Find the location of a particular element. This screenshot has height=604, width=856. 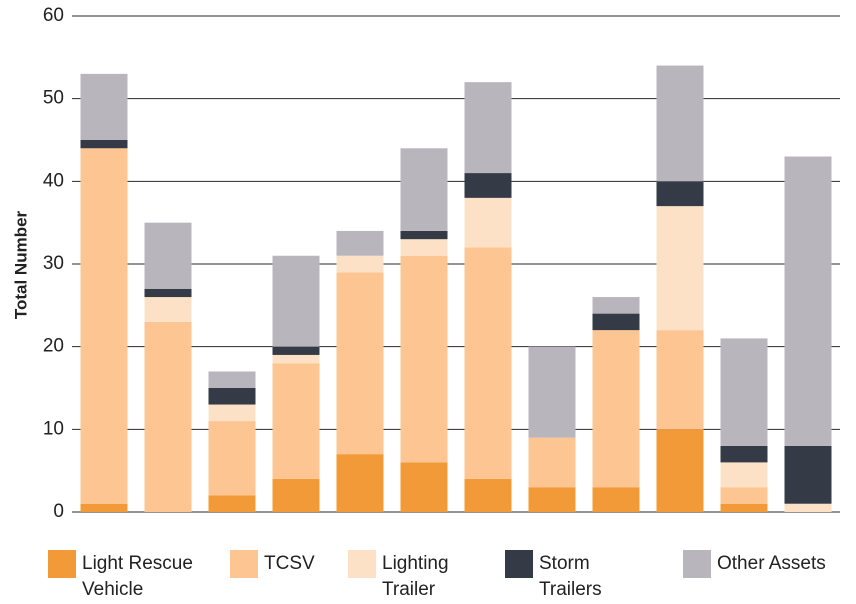

y-tick-label: 40 is located at coordinates (53, 180).